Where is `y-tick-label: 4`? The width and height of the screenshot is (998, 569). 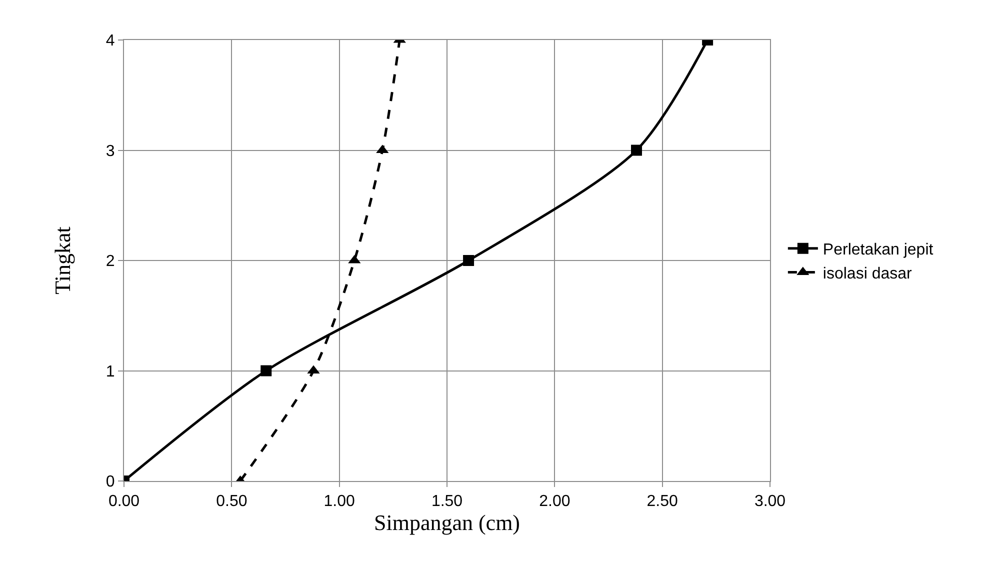
y-tick-label: 4 is located at coordinates (110, 41).